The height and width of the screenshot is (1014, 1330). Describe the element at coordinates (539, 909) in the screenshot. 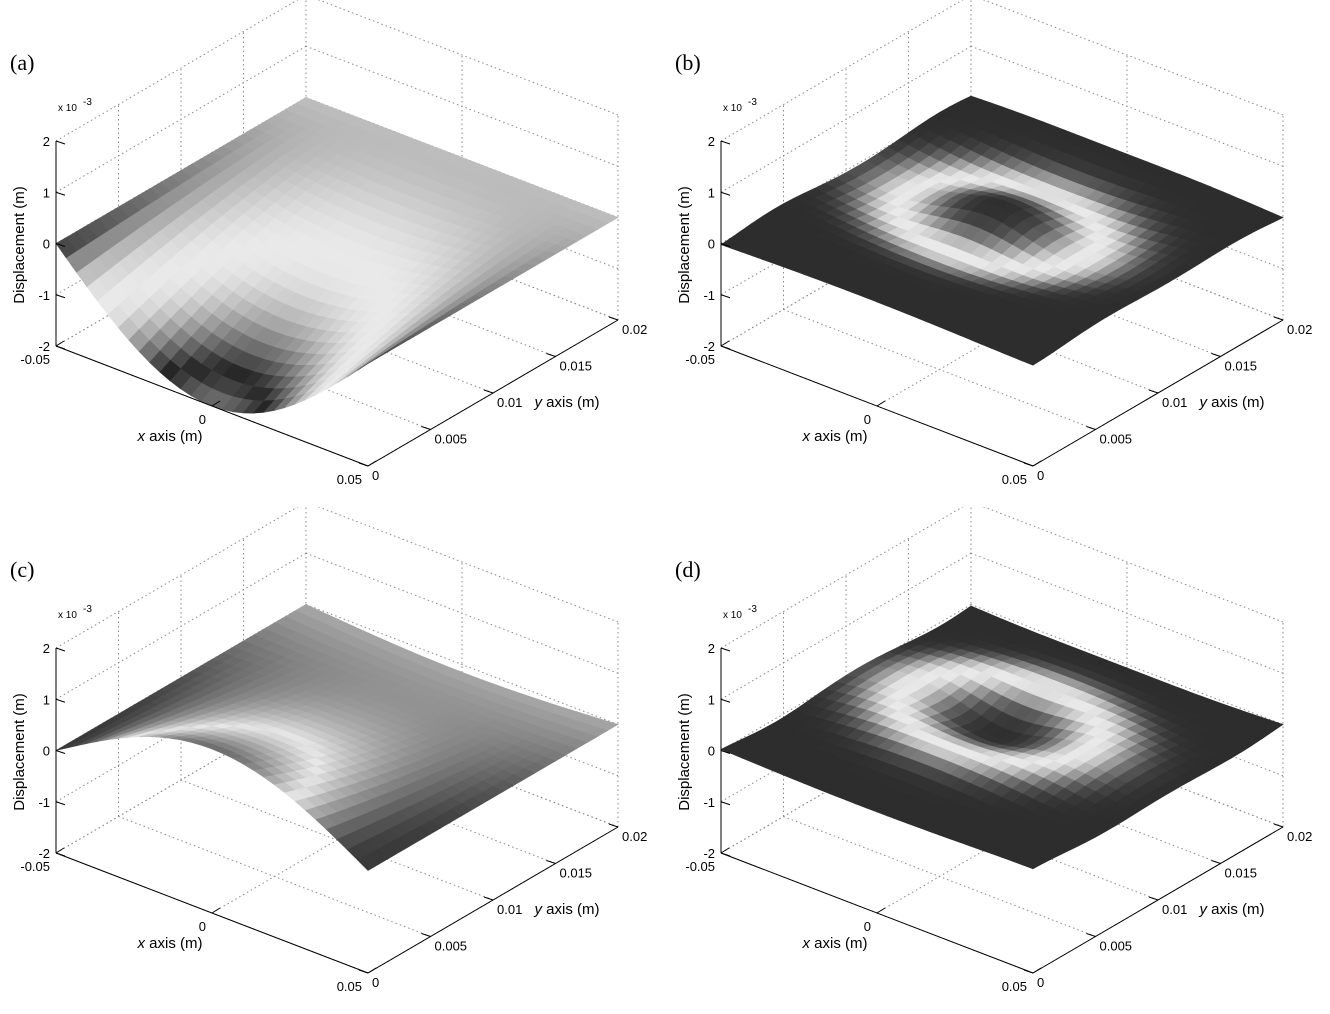

I see `y-axis-variable: y` at that location.